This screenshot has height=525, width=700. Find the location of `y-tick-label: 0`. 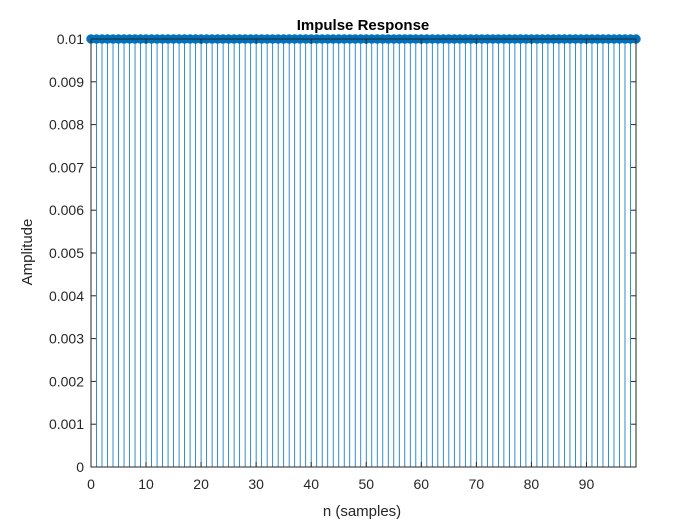

y-tick-label: 0 is located at coordinates (80, 467).